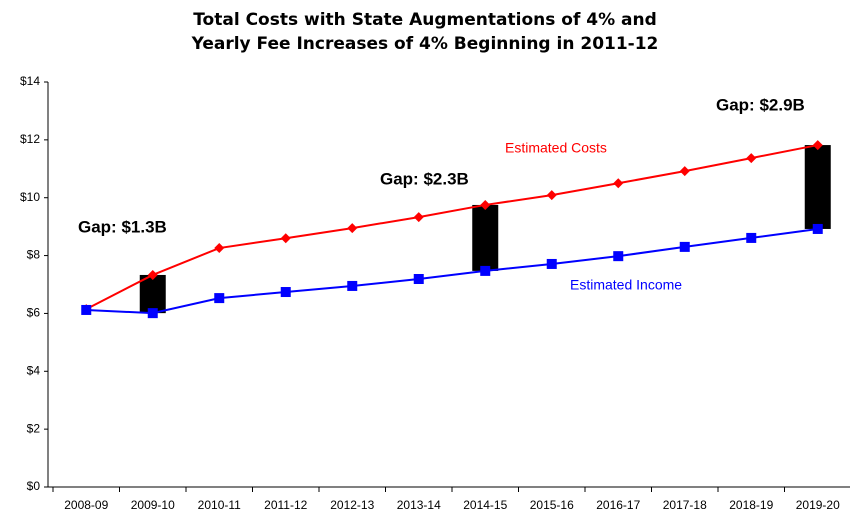  I want to click on x-tick-label: 2010-11, so click(219, 505).